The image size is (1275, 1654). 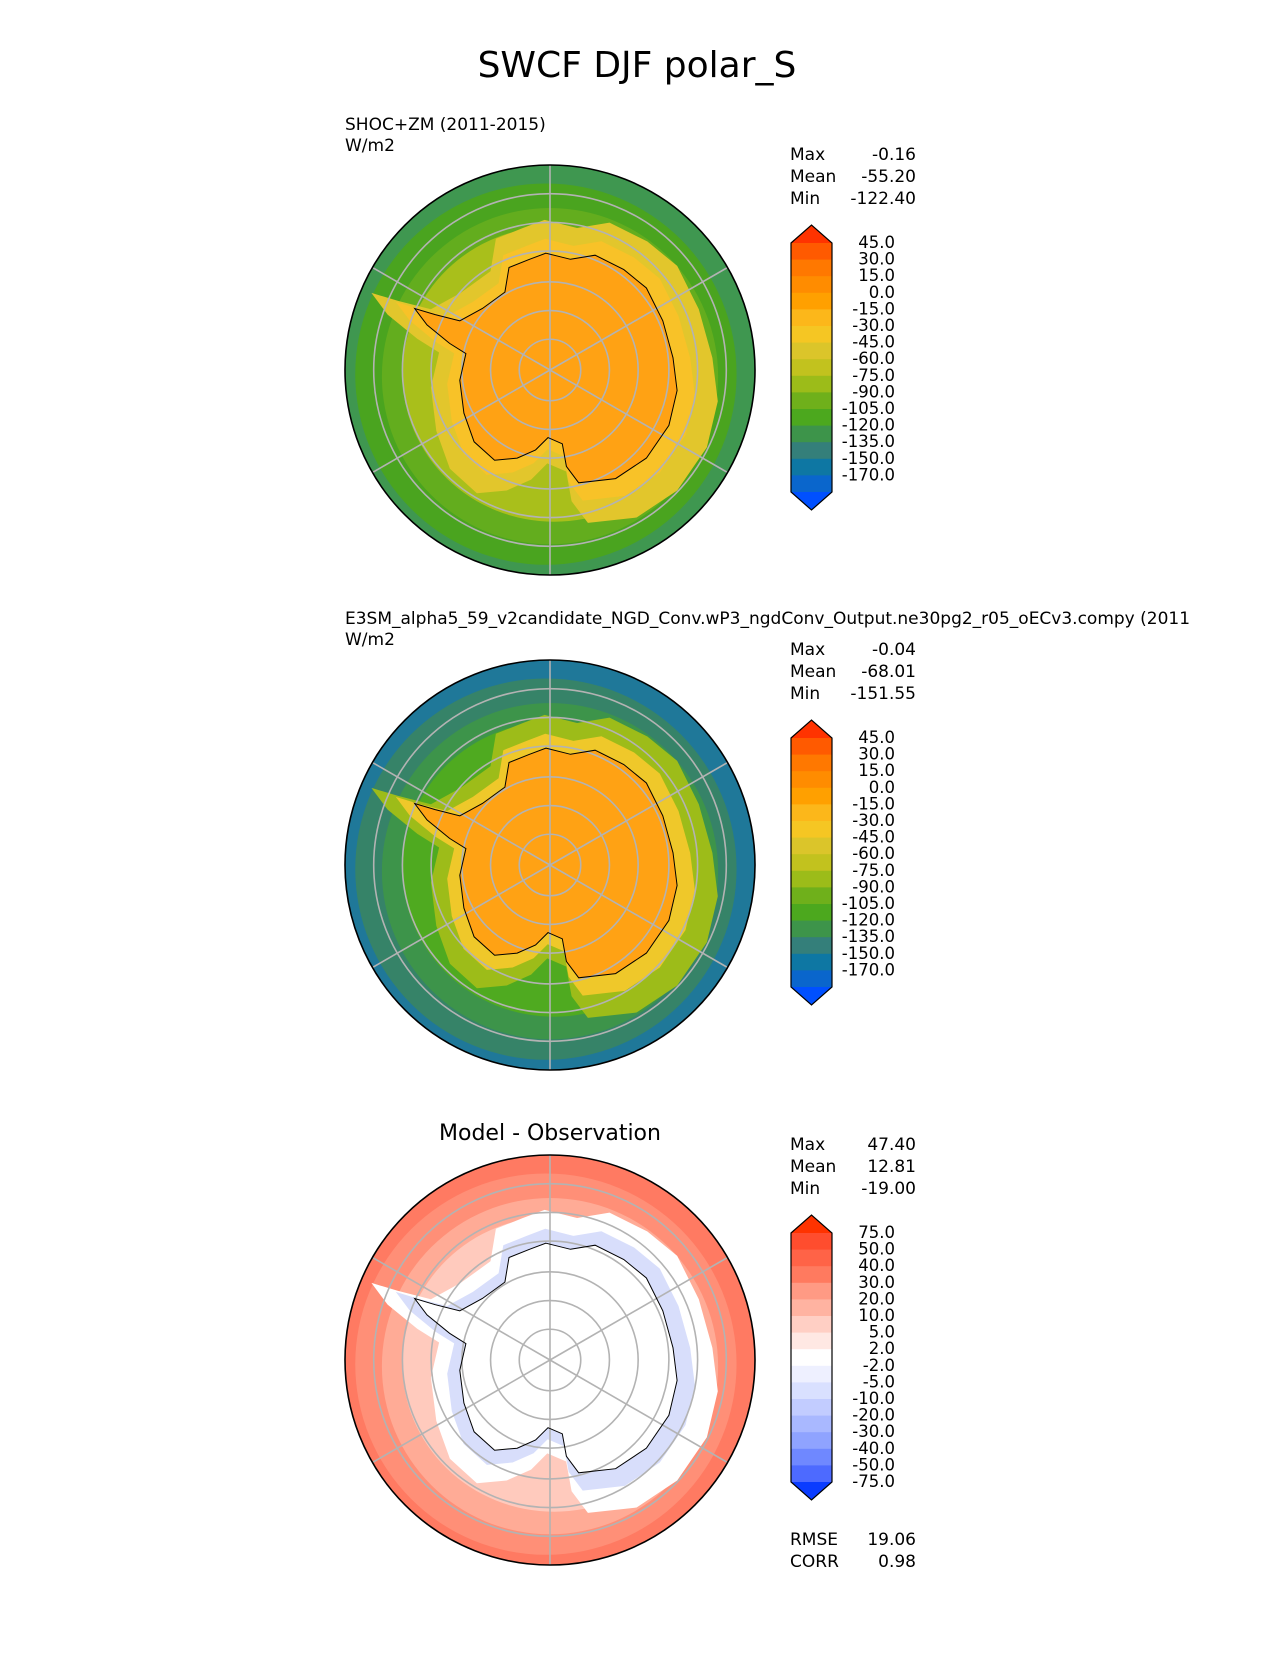 What do you see at coordinates (873, 853) in the screenshot?
I see `colorbar-tick-label: -60.0` at bounding box center [873, 853].